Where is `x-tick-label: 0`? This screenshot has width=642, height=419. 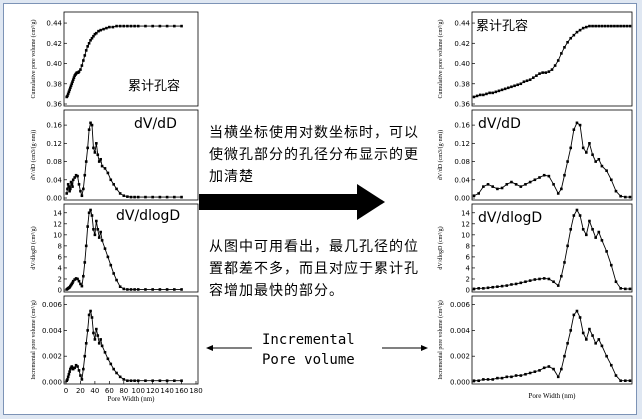 x-tick-label: 0 is located at coordinates (66, 391).